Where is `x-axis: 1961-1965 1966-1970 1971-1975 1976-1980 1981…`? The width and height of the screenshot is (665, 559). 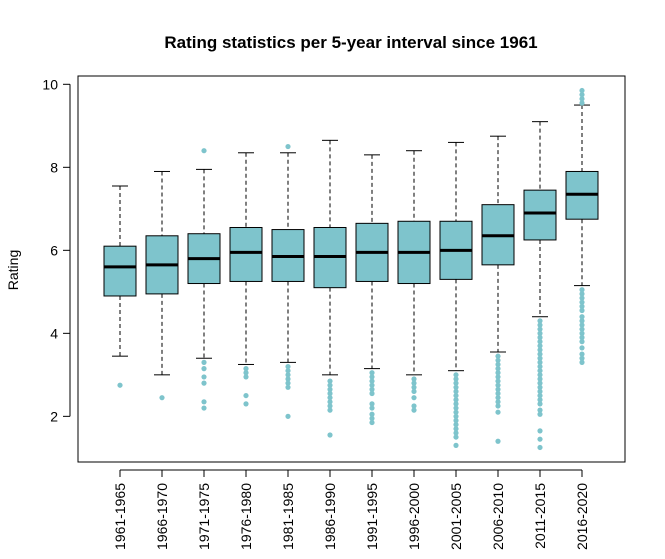
x-axis: 1961-1965 1966-1970 1971-1975 1976-1980 1981… is located at coordinates (351, 509).